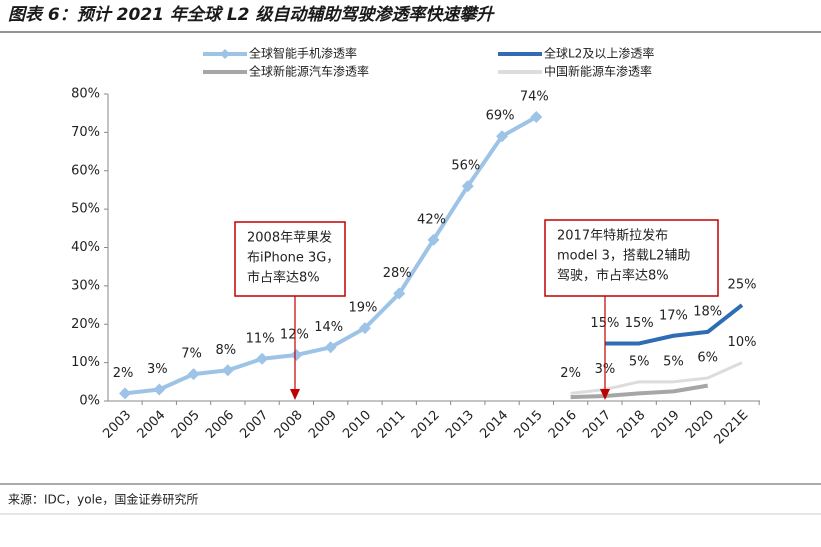  Describe the element at coordinates (639, 323) in the screenshot. I see `data-label: 15%` at that location.